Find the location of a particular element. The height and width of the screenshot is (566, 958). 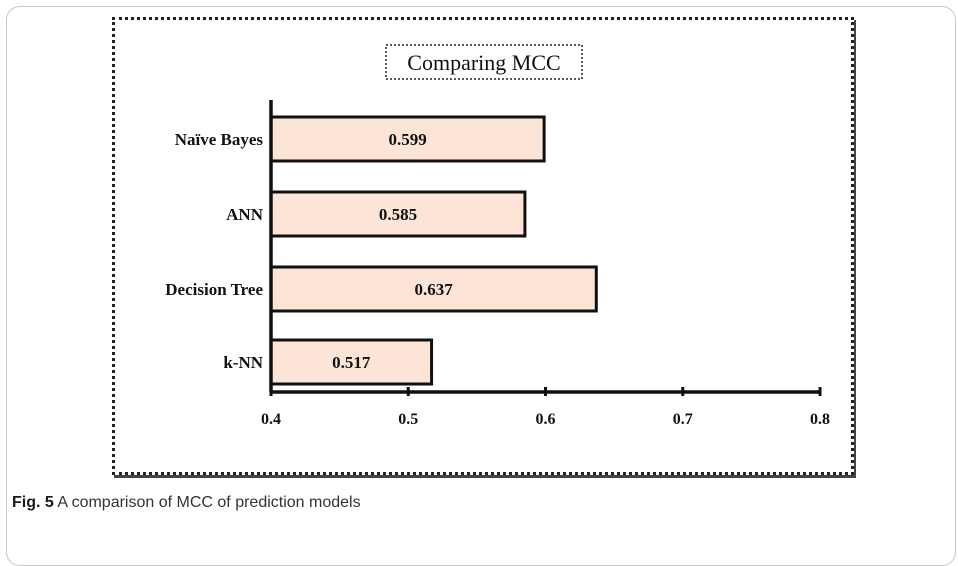

x-tick-label: 0.6 is located at coordinates (546, 419).